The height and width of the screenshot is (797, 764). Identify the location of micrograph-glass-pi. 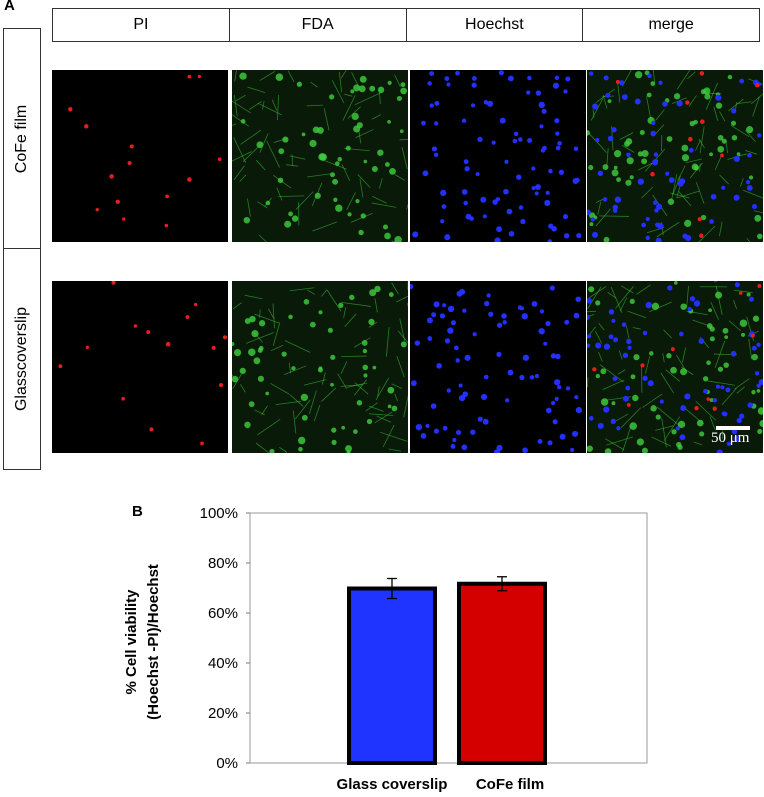
(140, 367).